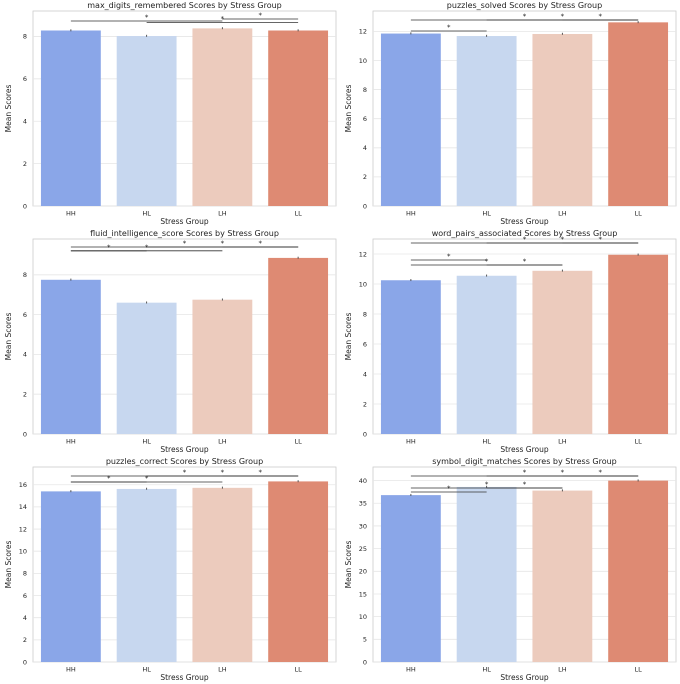  I want to click on y-tick-label: 16, so click(23, 485).